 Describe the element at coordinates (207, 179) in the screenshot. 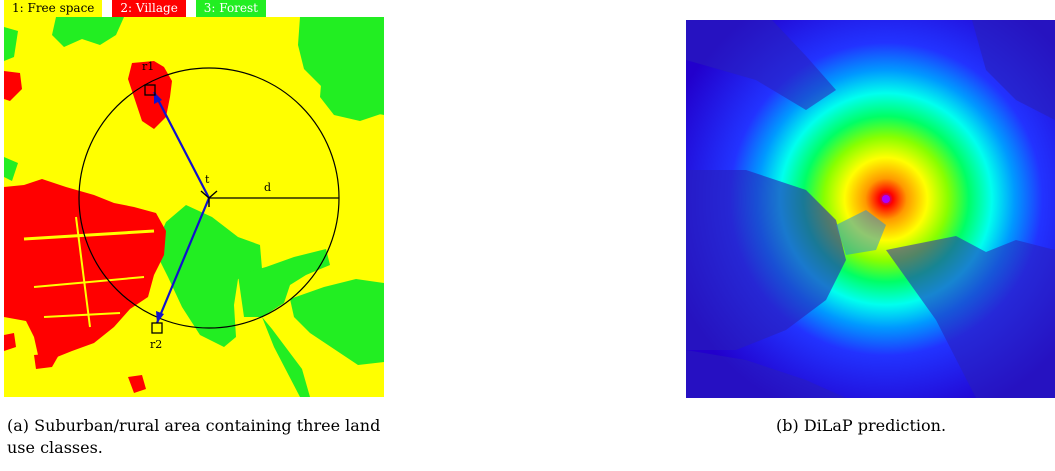

I see `label-t: t` at that location.